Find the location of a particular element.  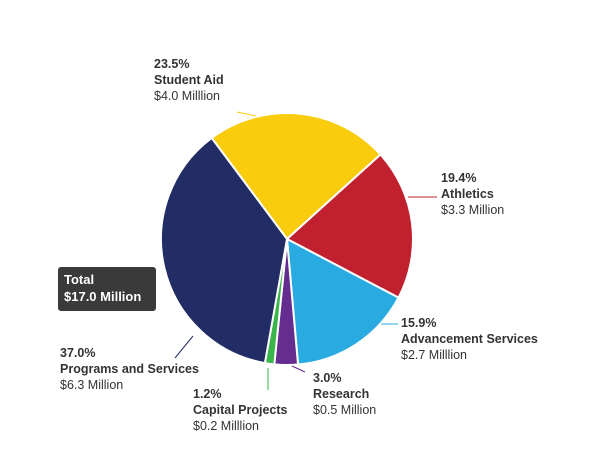

slice-label-capital-projects: 1.2% Capital Projects $0.2 Milllion is located at coordinates (240, 410).